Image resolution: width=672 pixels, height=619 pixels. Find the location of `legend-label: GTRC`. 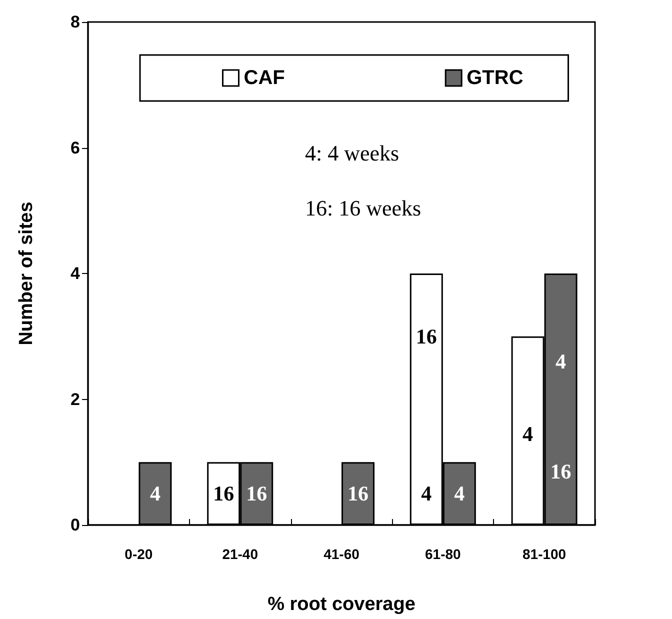

legend-label: GTRC is located at coordinates (495, 78).